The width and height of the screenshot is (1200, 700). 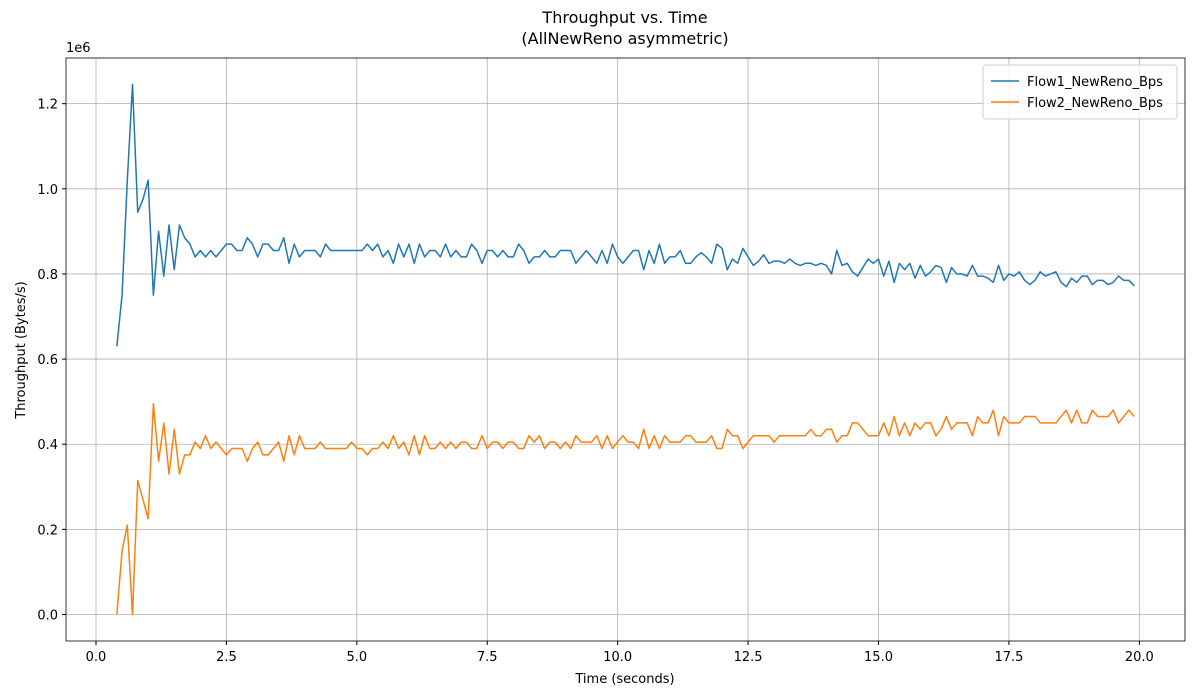 I want to click on x-tick-label: 0.0, so click(x=96, y=657).